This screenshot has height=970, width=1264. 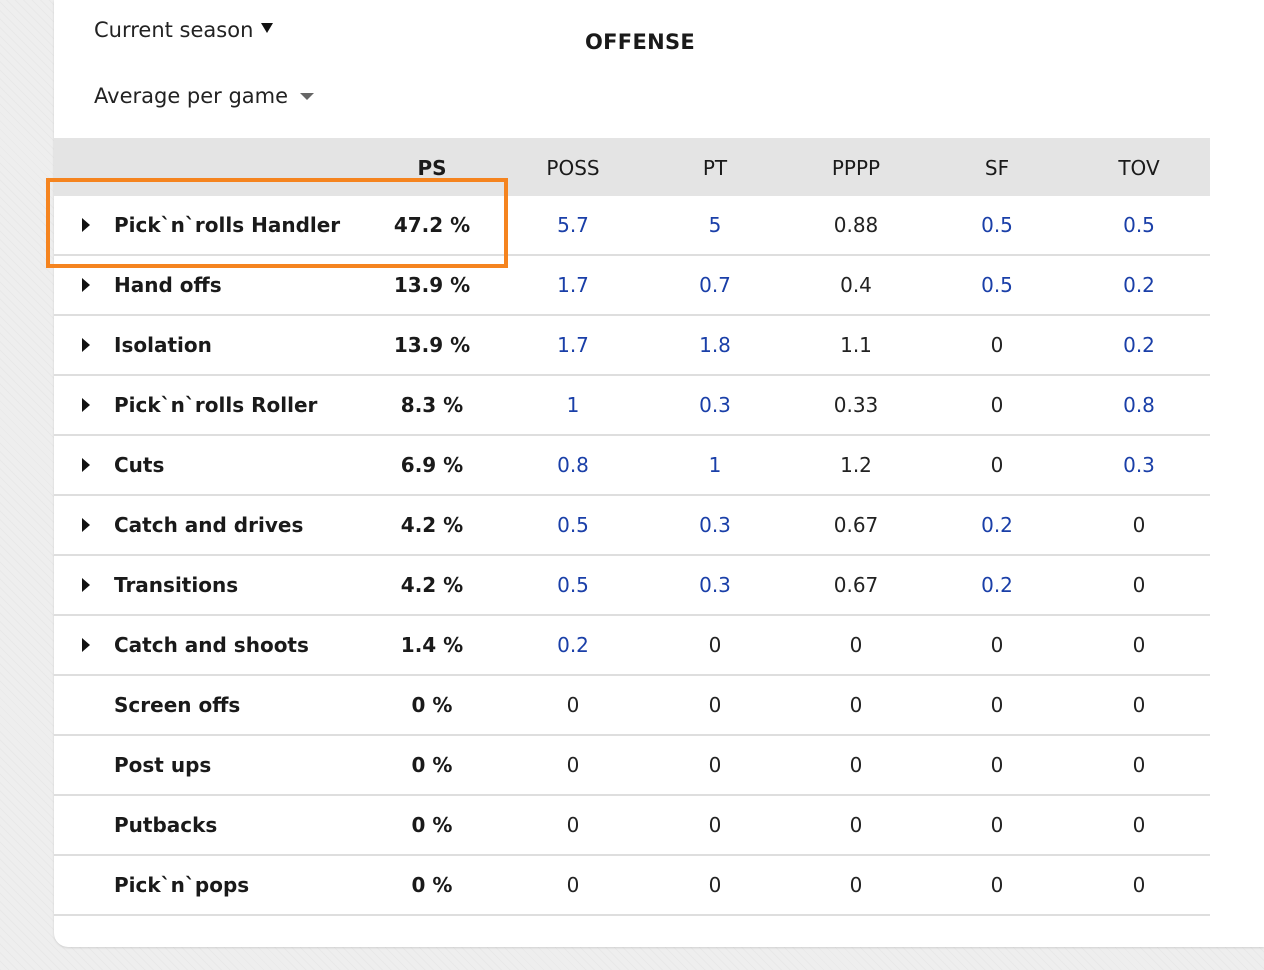 What do you see at coordinates (632, 167) in the screenshot?
I see `table-header-row: PS POSS PT PPPP SF TOV` at bounding box center [632, 167].